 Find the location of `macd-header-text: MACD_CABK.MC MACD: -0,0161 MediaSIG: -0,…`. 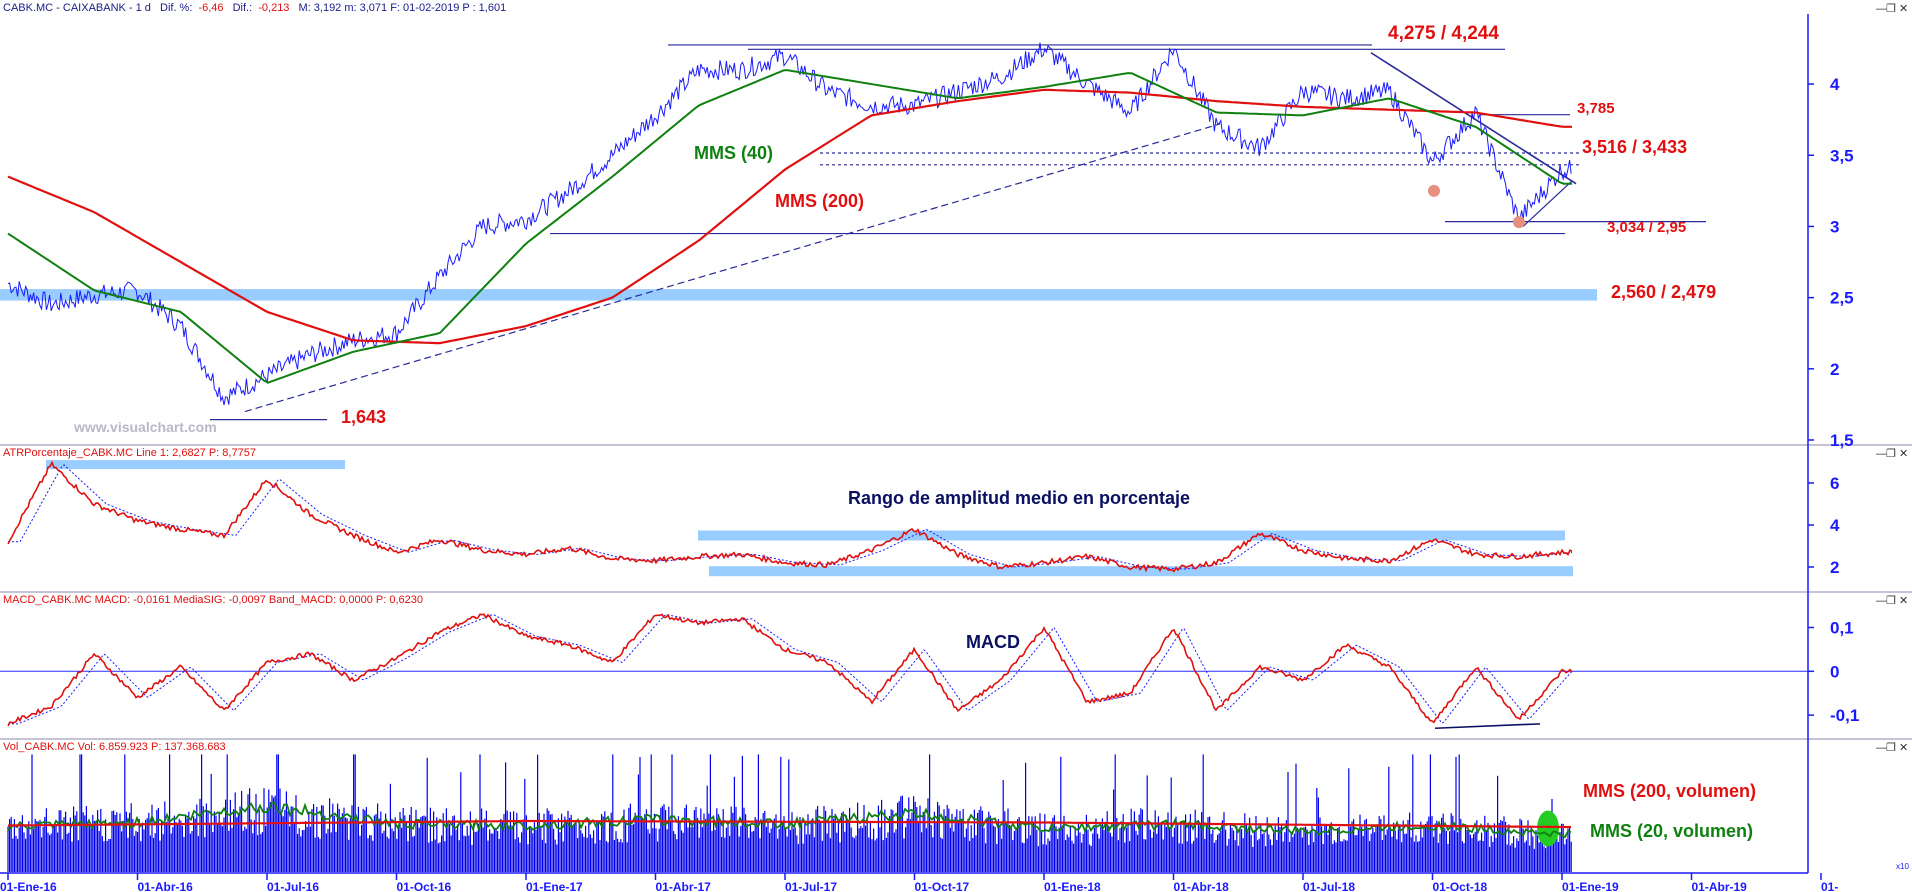

macd-header-text: MACD_CABK.MC MACD: -0,0161 MediaSIG: -0,… is located at coordinates (213, 600).